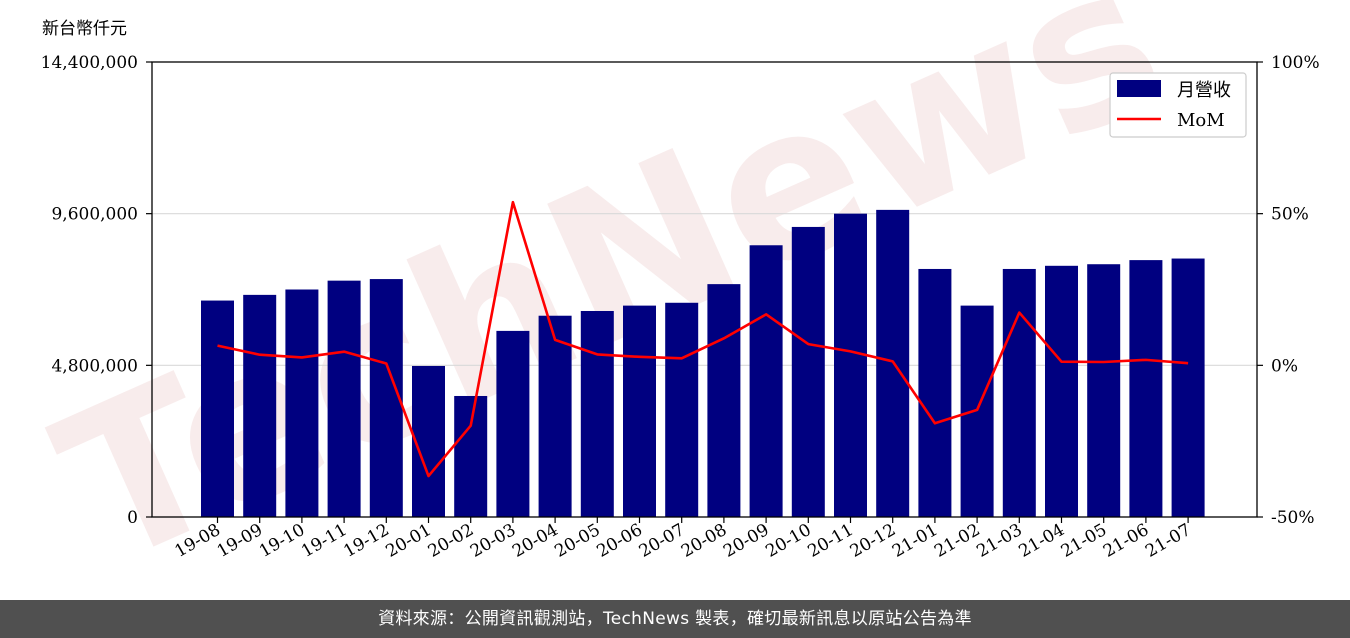 This screenshot has width=1350, height=638. Describe the element at coordinates (1139, 88) in the screenshot. I see `legend-swatch-bar` at that location.